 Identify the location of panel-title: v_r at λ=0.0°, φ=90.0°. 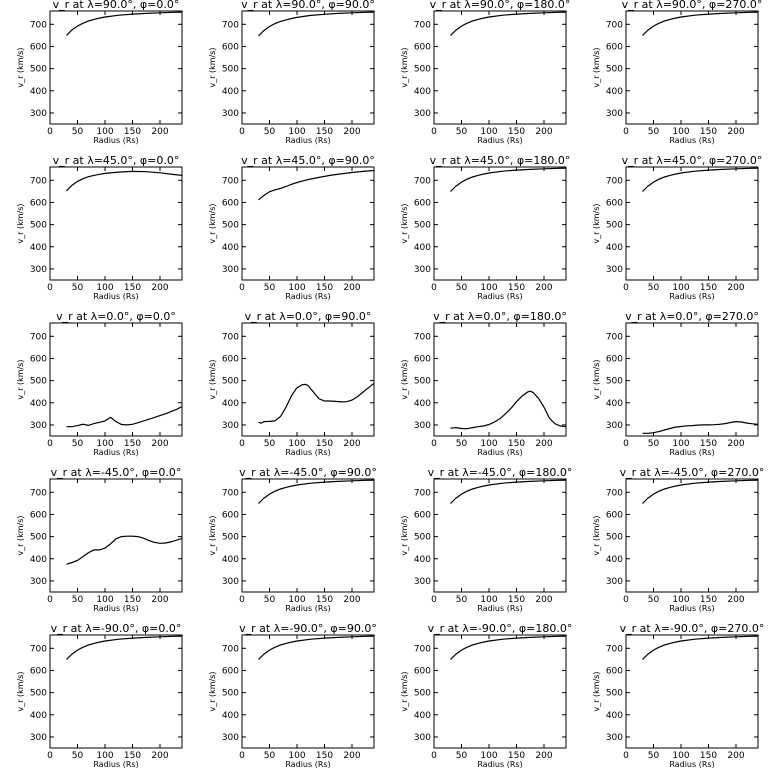
(308, 316).